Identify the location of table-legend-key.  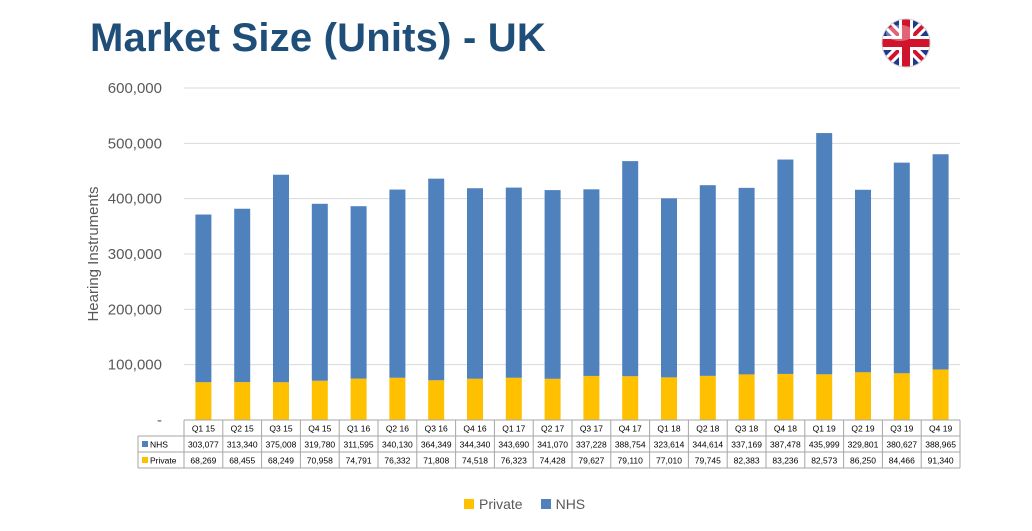
(145, 460).